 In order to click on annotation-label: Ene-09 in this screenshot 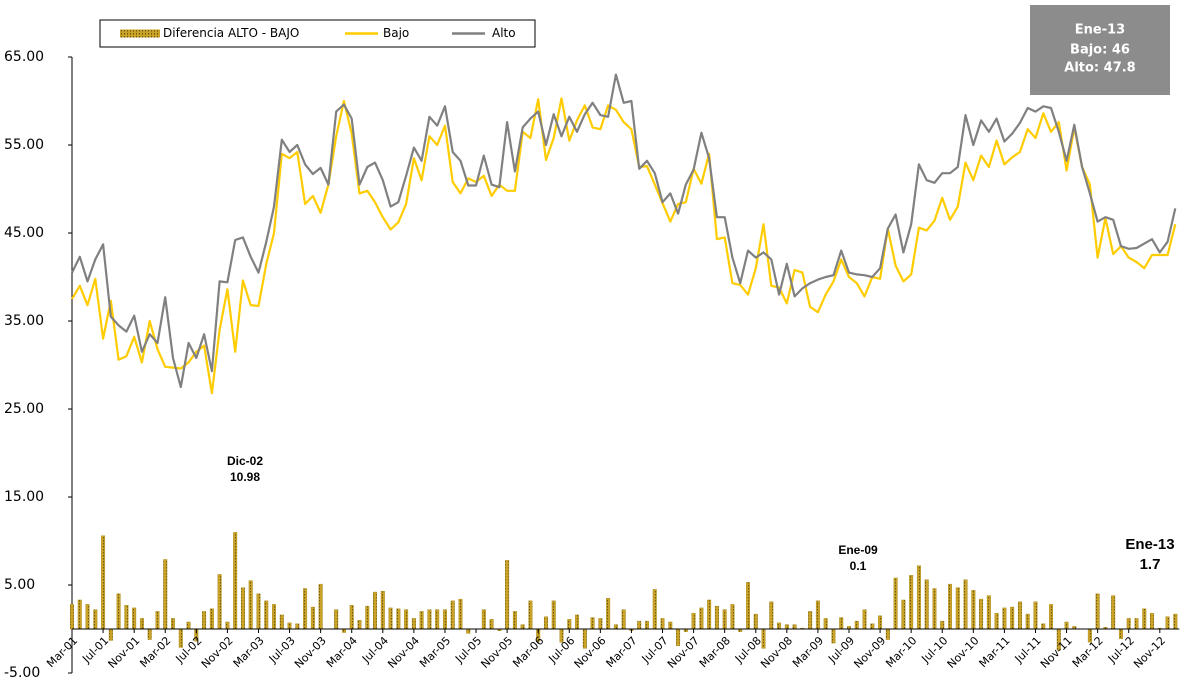, I will do `click(858, 550)`.